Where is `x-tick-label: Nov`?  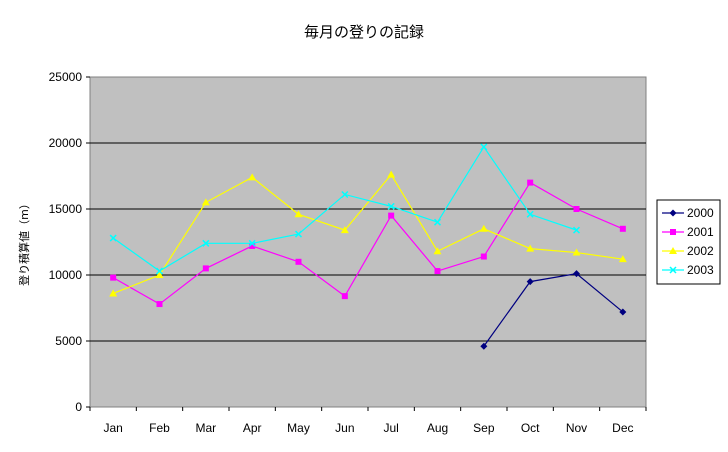 x-tick-label: Nov is located at coordinates (576, 428).